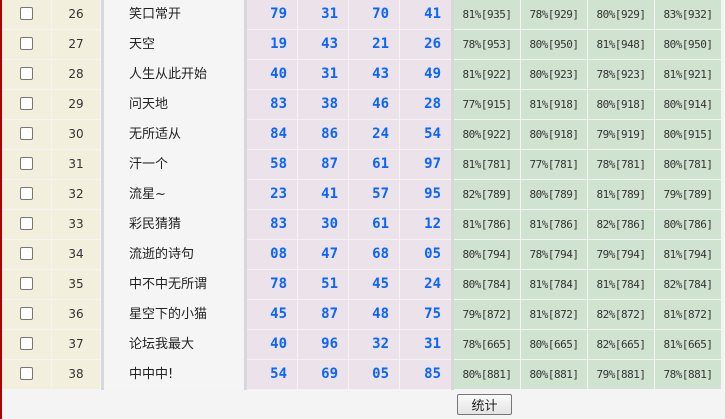  I want to click on hit-rate: 81%[872], so click(688, 314).